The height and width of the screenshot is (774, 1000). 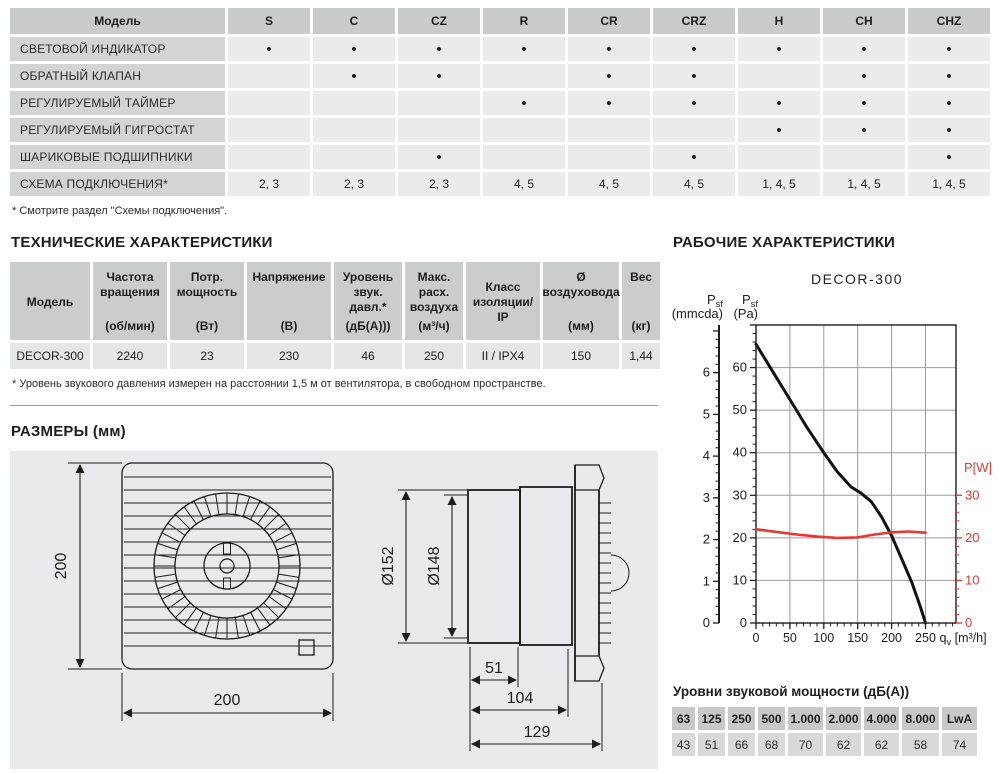 I want to click on outer-diameter-label: Ø152, so click(x=388, y=565).